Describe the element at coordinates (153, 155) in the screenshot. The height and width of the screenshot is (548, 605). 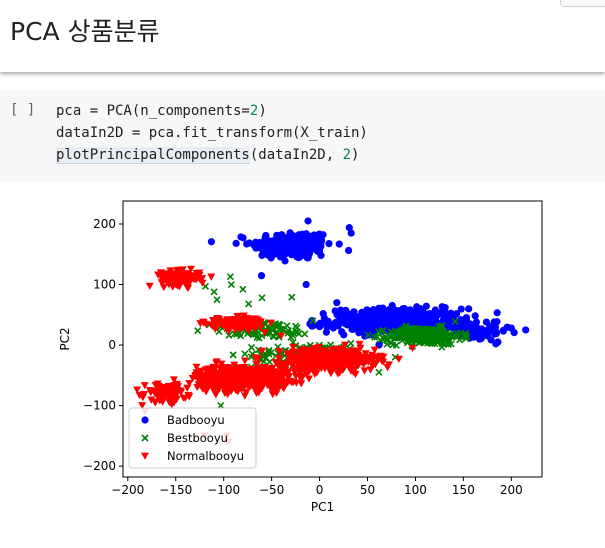
I see `code-function-name: plotPrincipalComponents` at that location.